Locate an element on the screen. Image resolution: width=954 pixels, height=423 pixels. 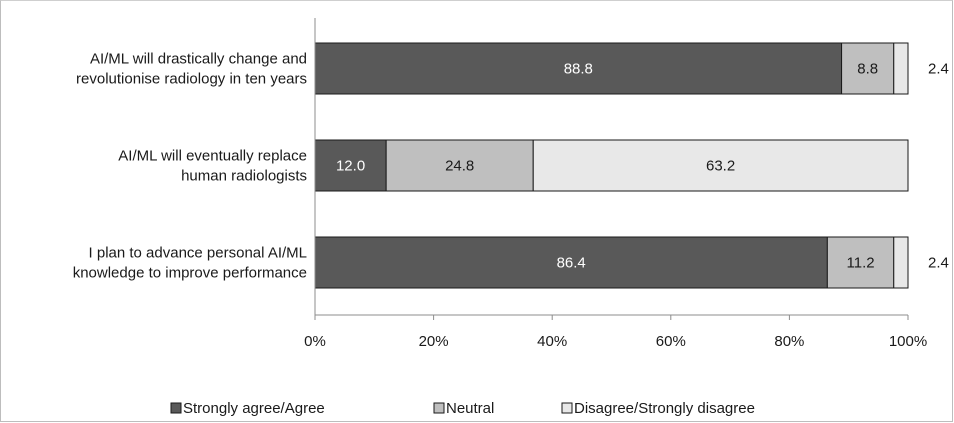
data-label-0-2: 2.4 is located at coordinates (938, 69).